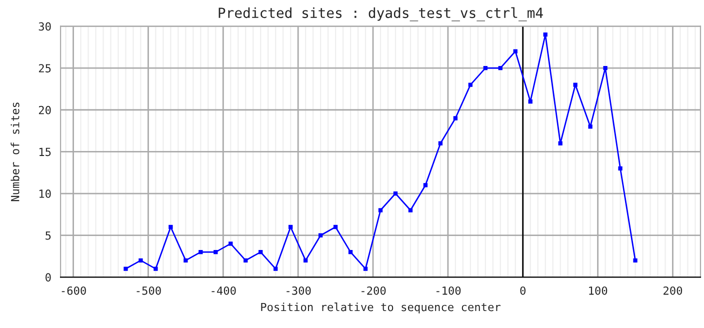 The image size is (704, 328). Describe the element at coordinates (44, 110) in the screenshot. I see `y-tick-label: 20` at that location.